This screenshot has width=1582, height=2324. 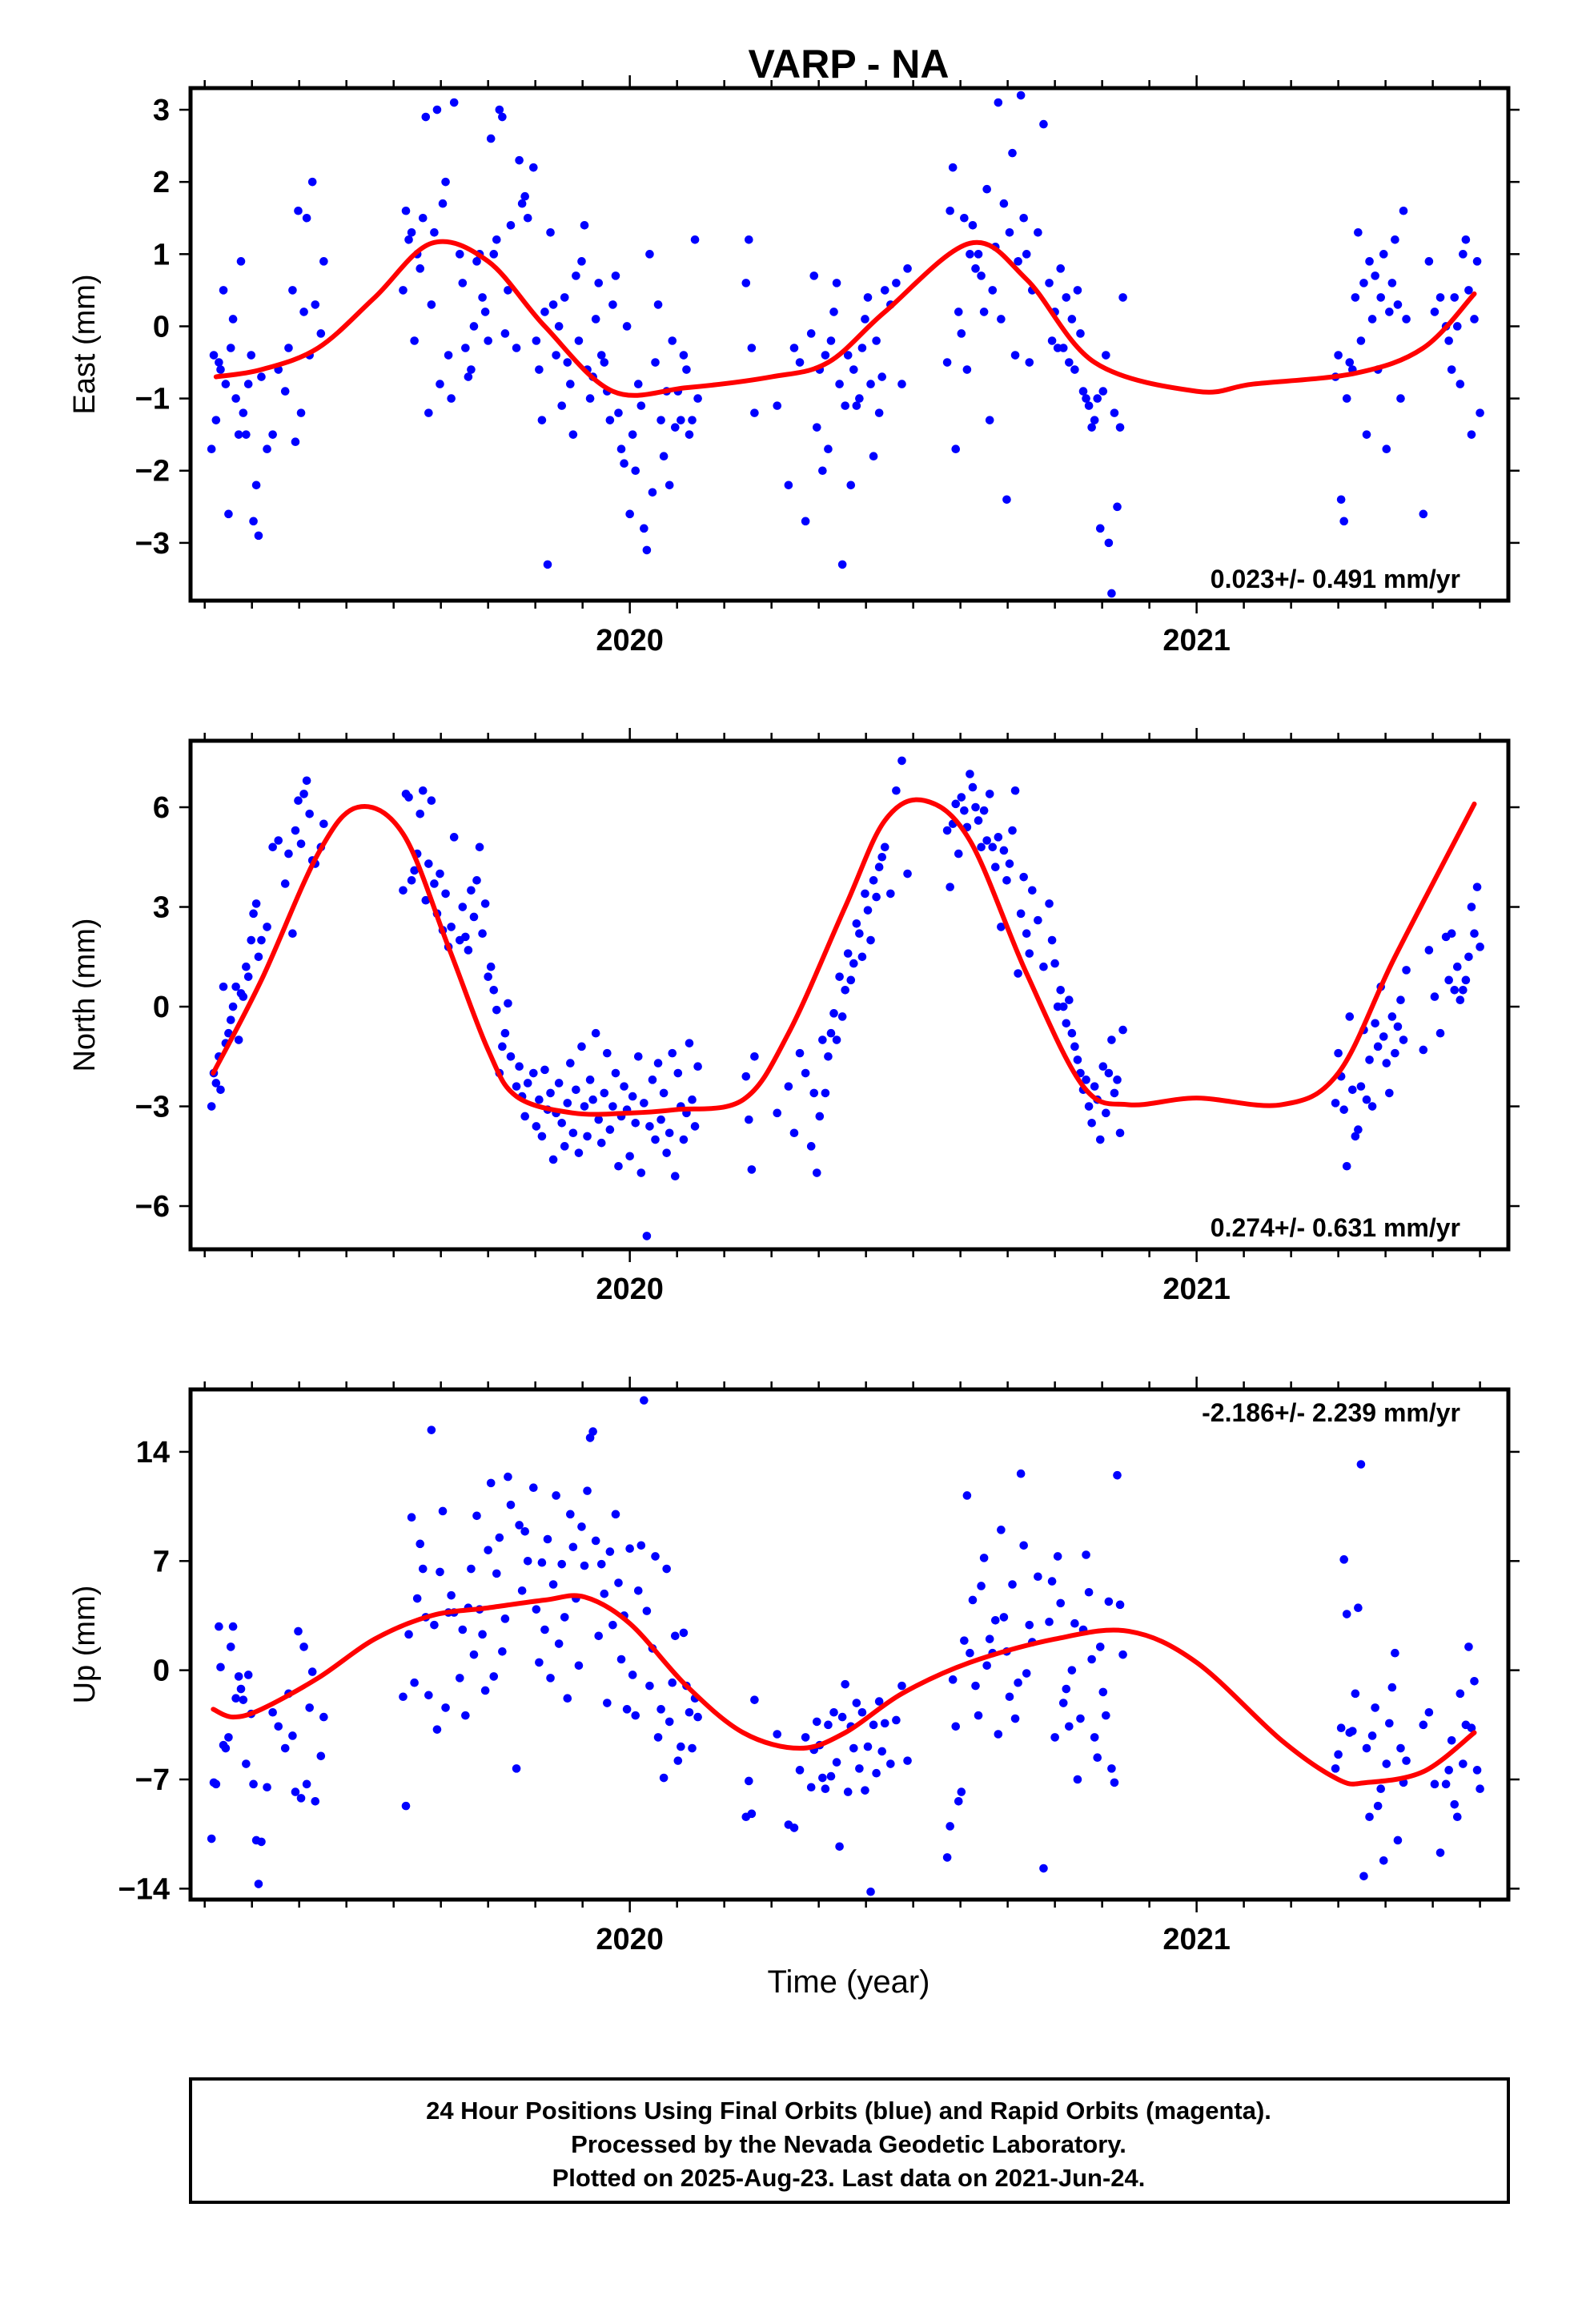 I want to click on y-tick-label: 3, so click(x=161, y=111).